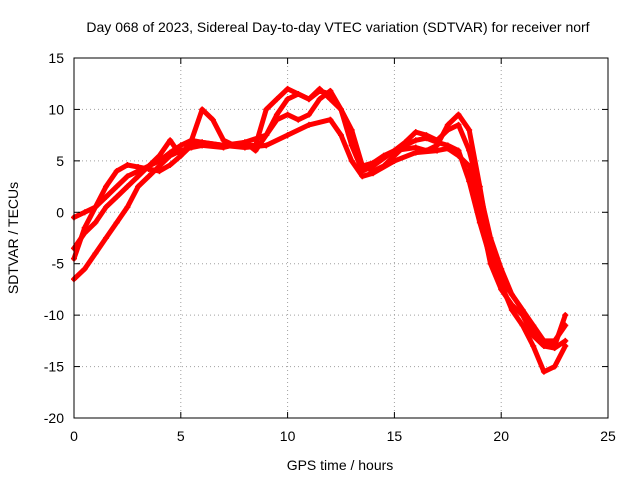 This screenshot has height=480, width=640. I want to click on x-tick-label: 10, so click(288, 436).